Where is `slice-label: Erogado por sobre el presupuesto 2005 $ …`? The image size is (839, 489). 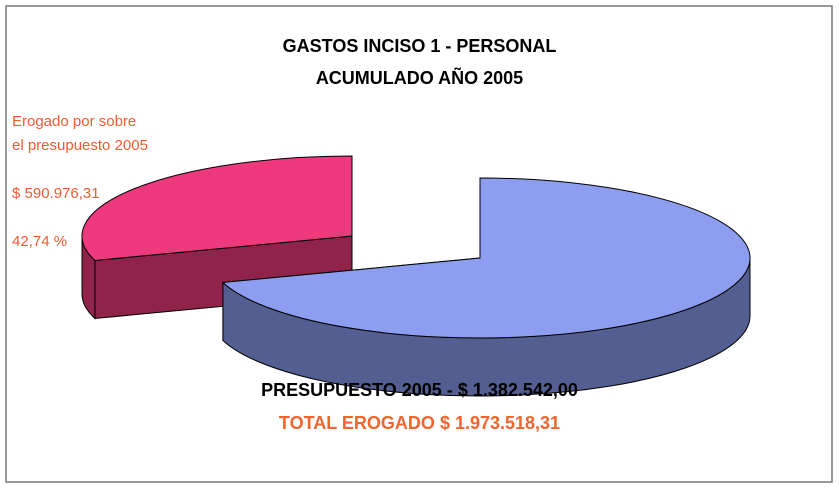 slice-label: Erogado por sobre el presupuesto 2005 $ … is located at coordinates (80, 182).